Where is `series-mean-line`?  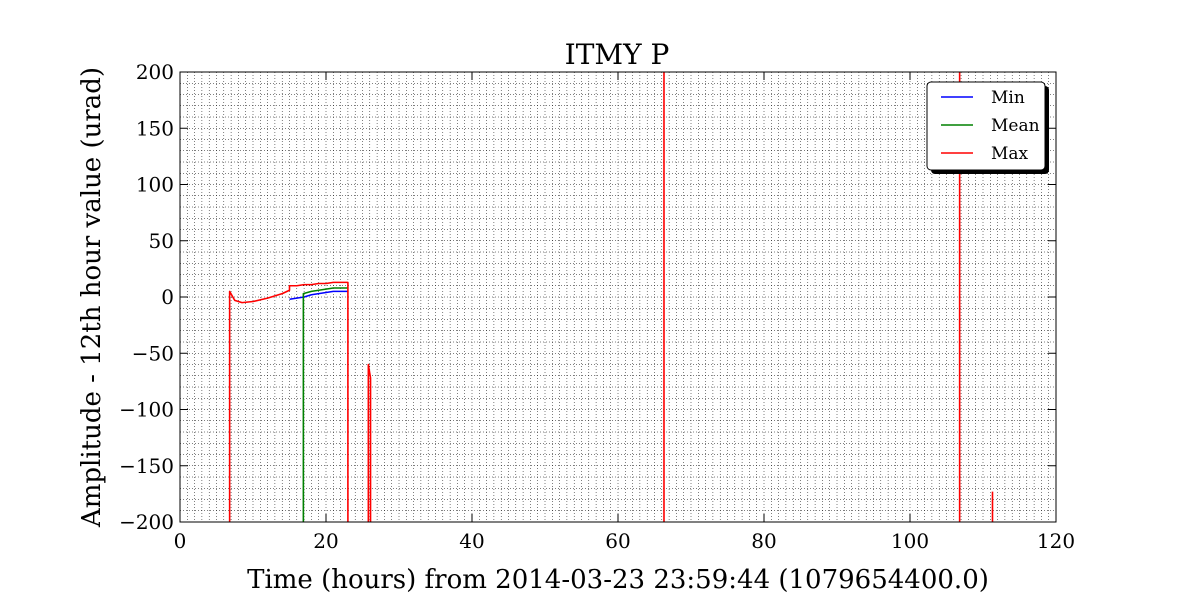
series-mean-line is located at coordinates (325, 404).